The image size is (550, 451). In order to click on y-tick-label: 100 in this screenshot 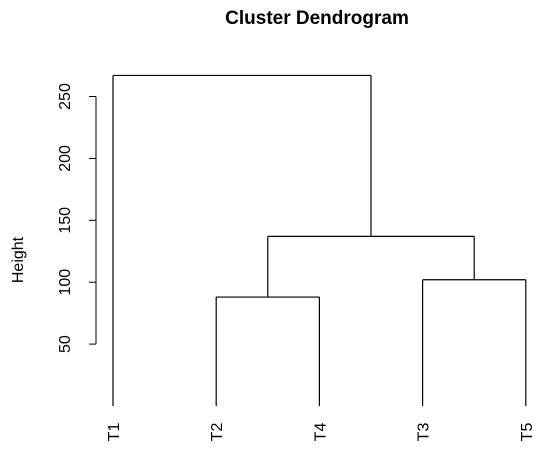, I will do `click(65, 282)`.